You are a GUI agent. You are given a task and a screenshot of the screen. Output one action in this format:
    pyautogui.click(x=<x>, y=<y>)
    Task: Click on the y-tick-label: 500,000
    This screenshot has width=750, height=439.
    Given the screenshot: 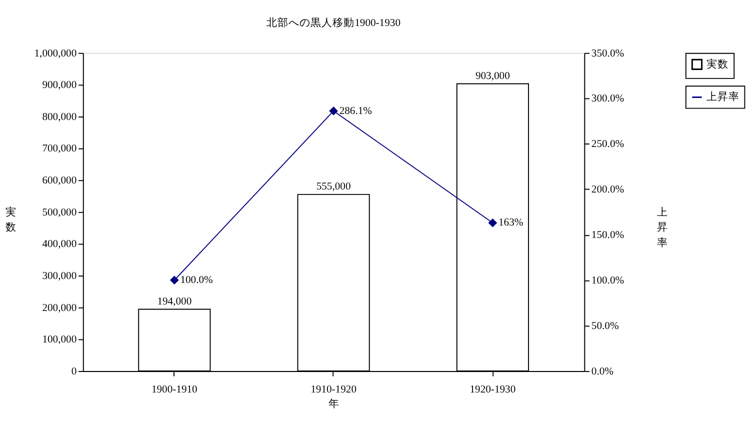 What is the action you would take?
    pyautogui.click(x=59, y=212)
    